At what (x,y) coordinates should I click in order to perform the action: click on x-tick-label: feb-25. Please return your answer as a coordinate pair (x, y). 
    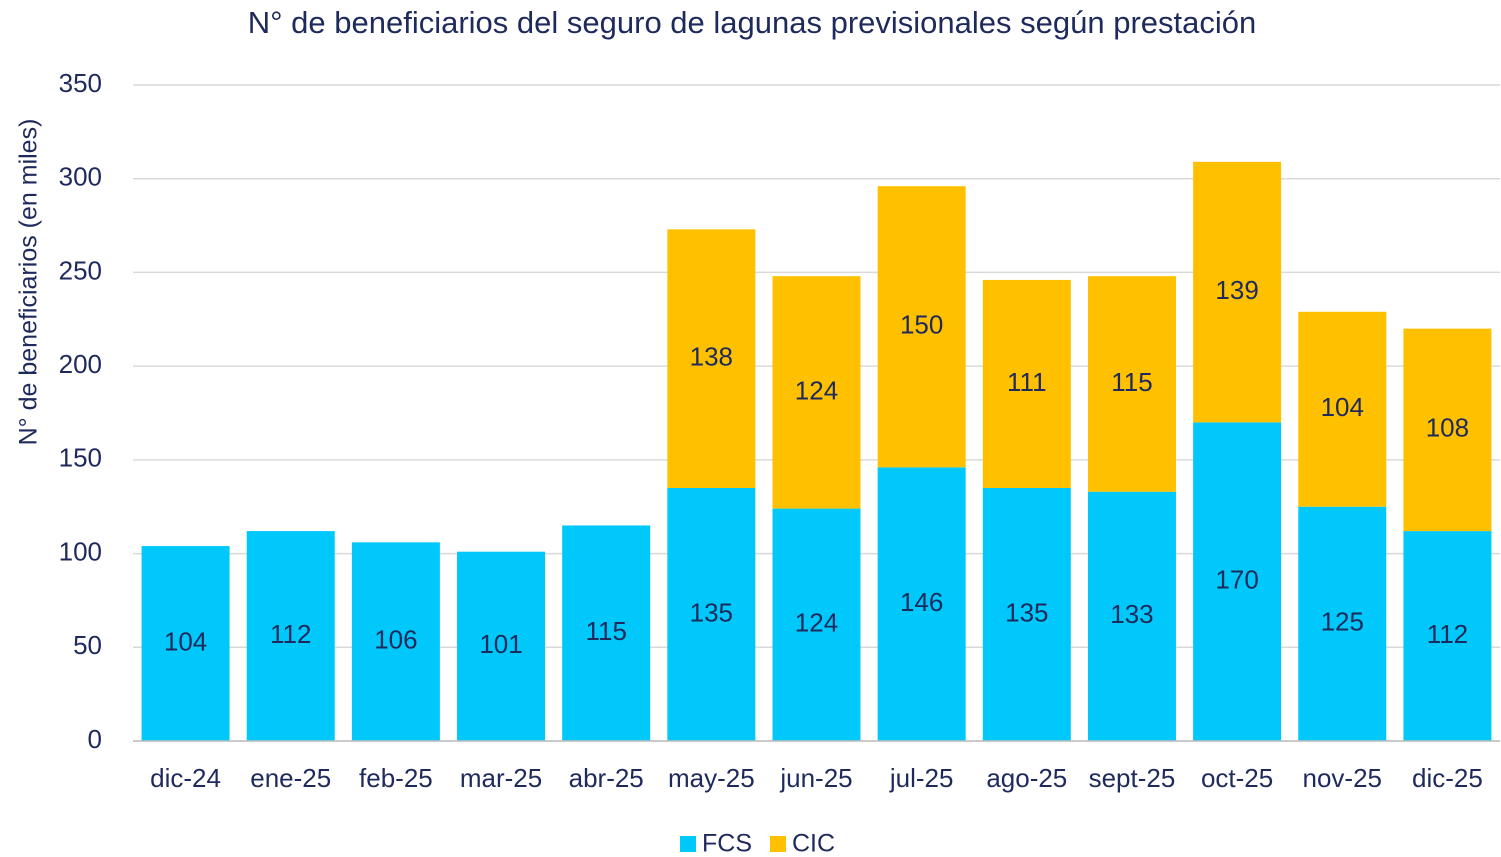
    Looking at the image, I should click on (396, 778).